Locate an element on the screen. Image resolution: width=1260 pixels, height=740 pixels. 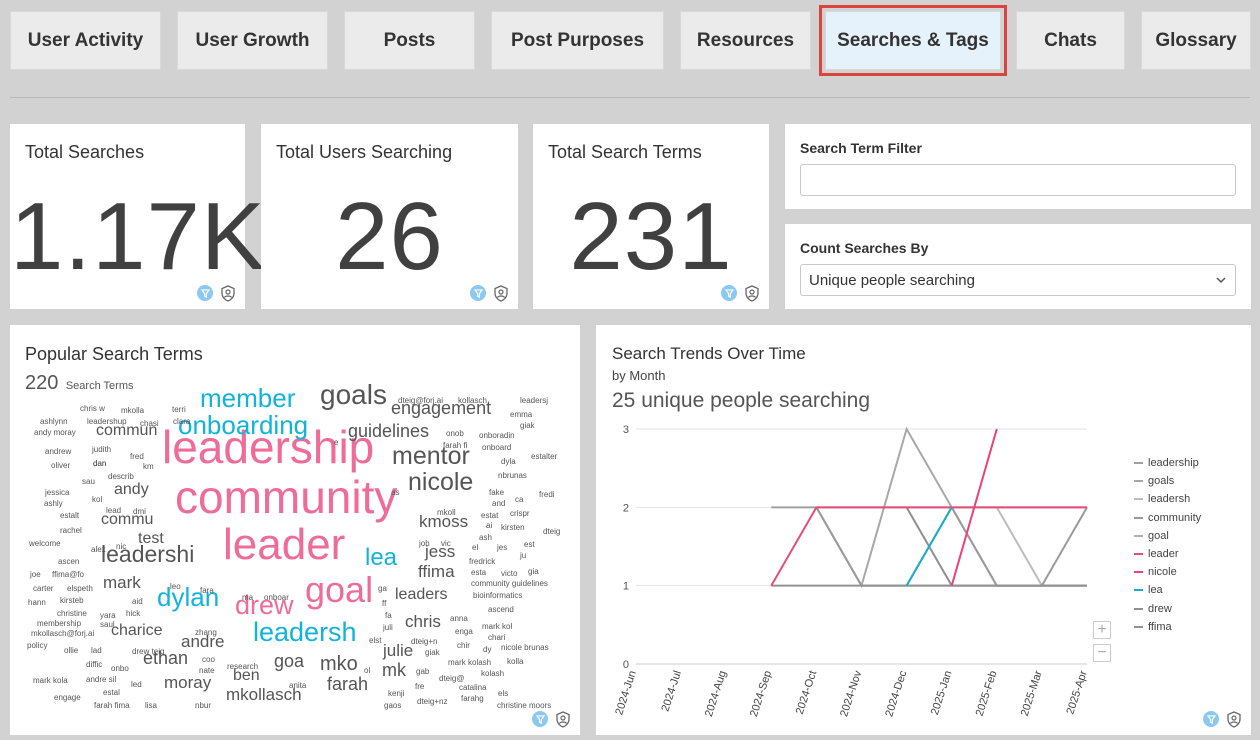
word-cloud-term: carter is located at coordinates (43, 589).